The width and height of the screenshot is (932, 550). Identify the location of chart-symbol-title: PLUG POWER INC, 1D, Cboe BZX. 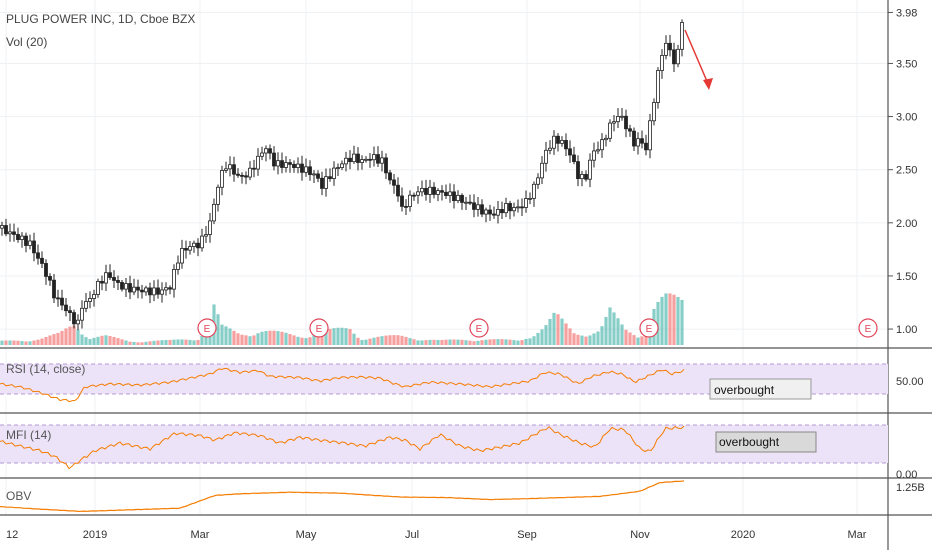
(100, 19).